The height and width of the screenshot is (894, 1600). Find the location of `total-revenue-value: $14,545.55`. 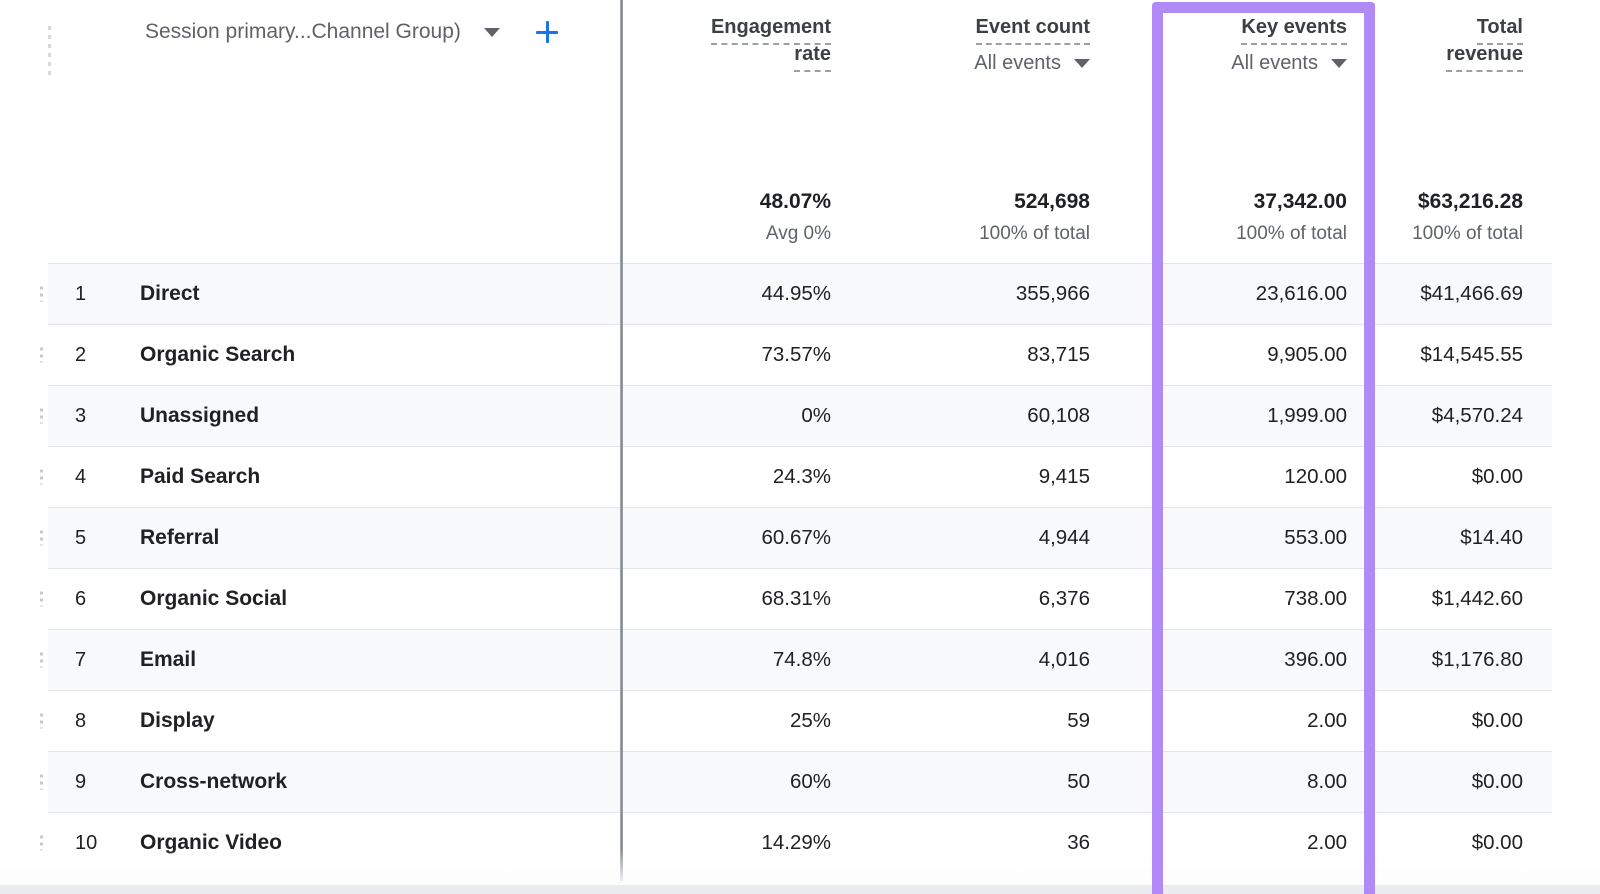

total-revenue-value: $14,545.55 is located at coordinates (1471, 354).